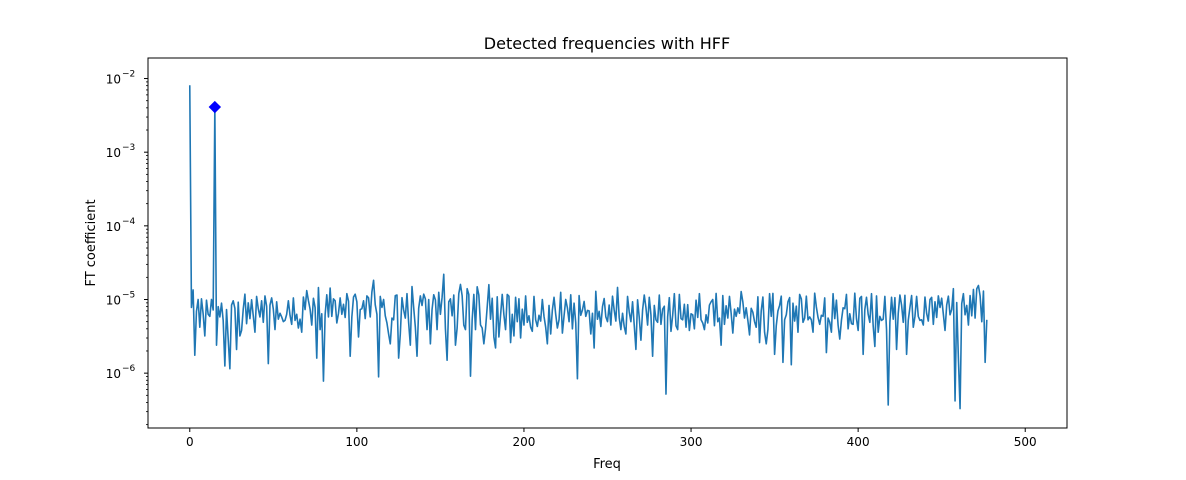 This screenshot has height=480, width=1186. What do you see at coordinates (129, 222) in the screenshot?
I see `y-tick-exponent: −4` at bounding box center [129, 222].